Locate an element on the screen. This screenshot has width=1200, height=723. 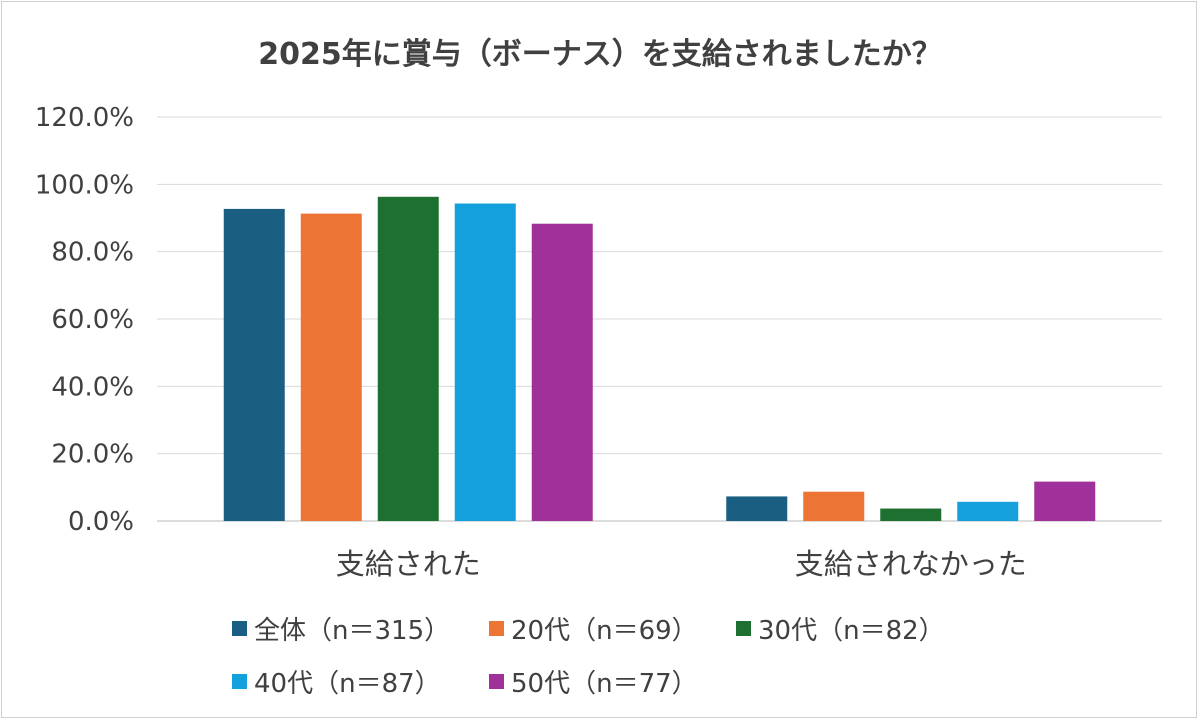
legend-item: 50代（n＝77） is located at coordinates (593, 684).